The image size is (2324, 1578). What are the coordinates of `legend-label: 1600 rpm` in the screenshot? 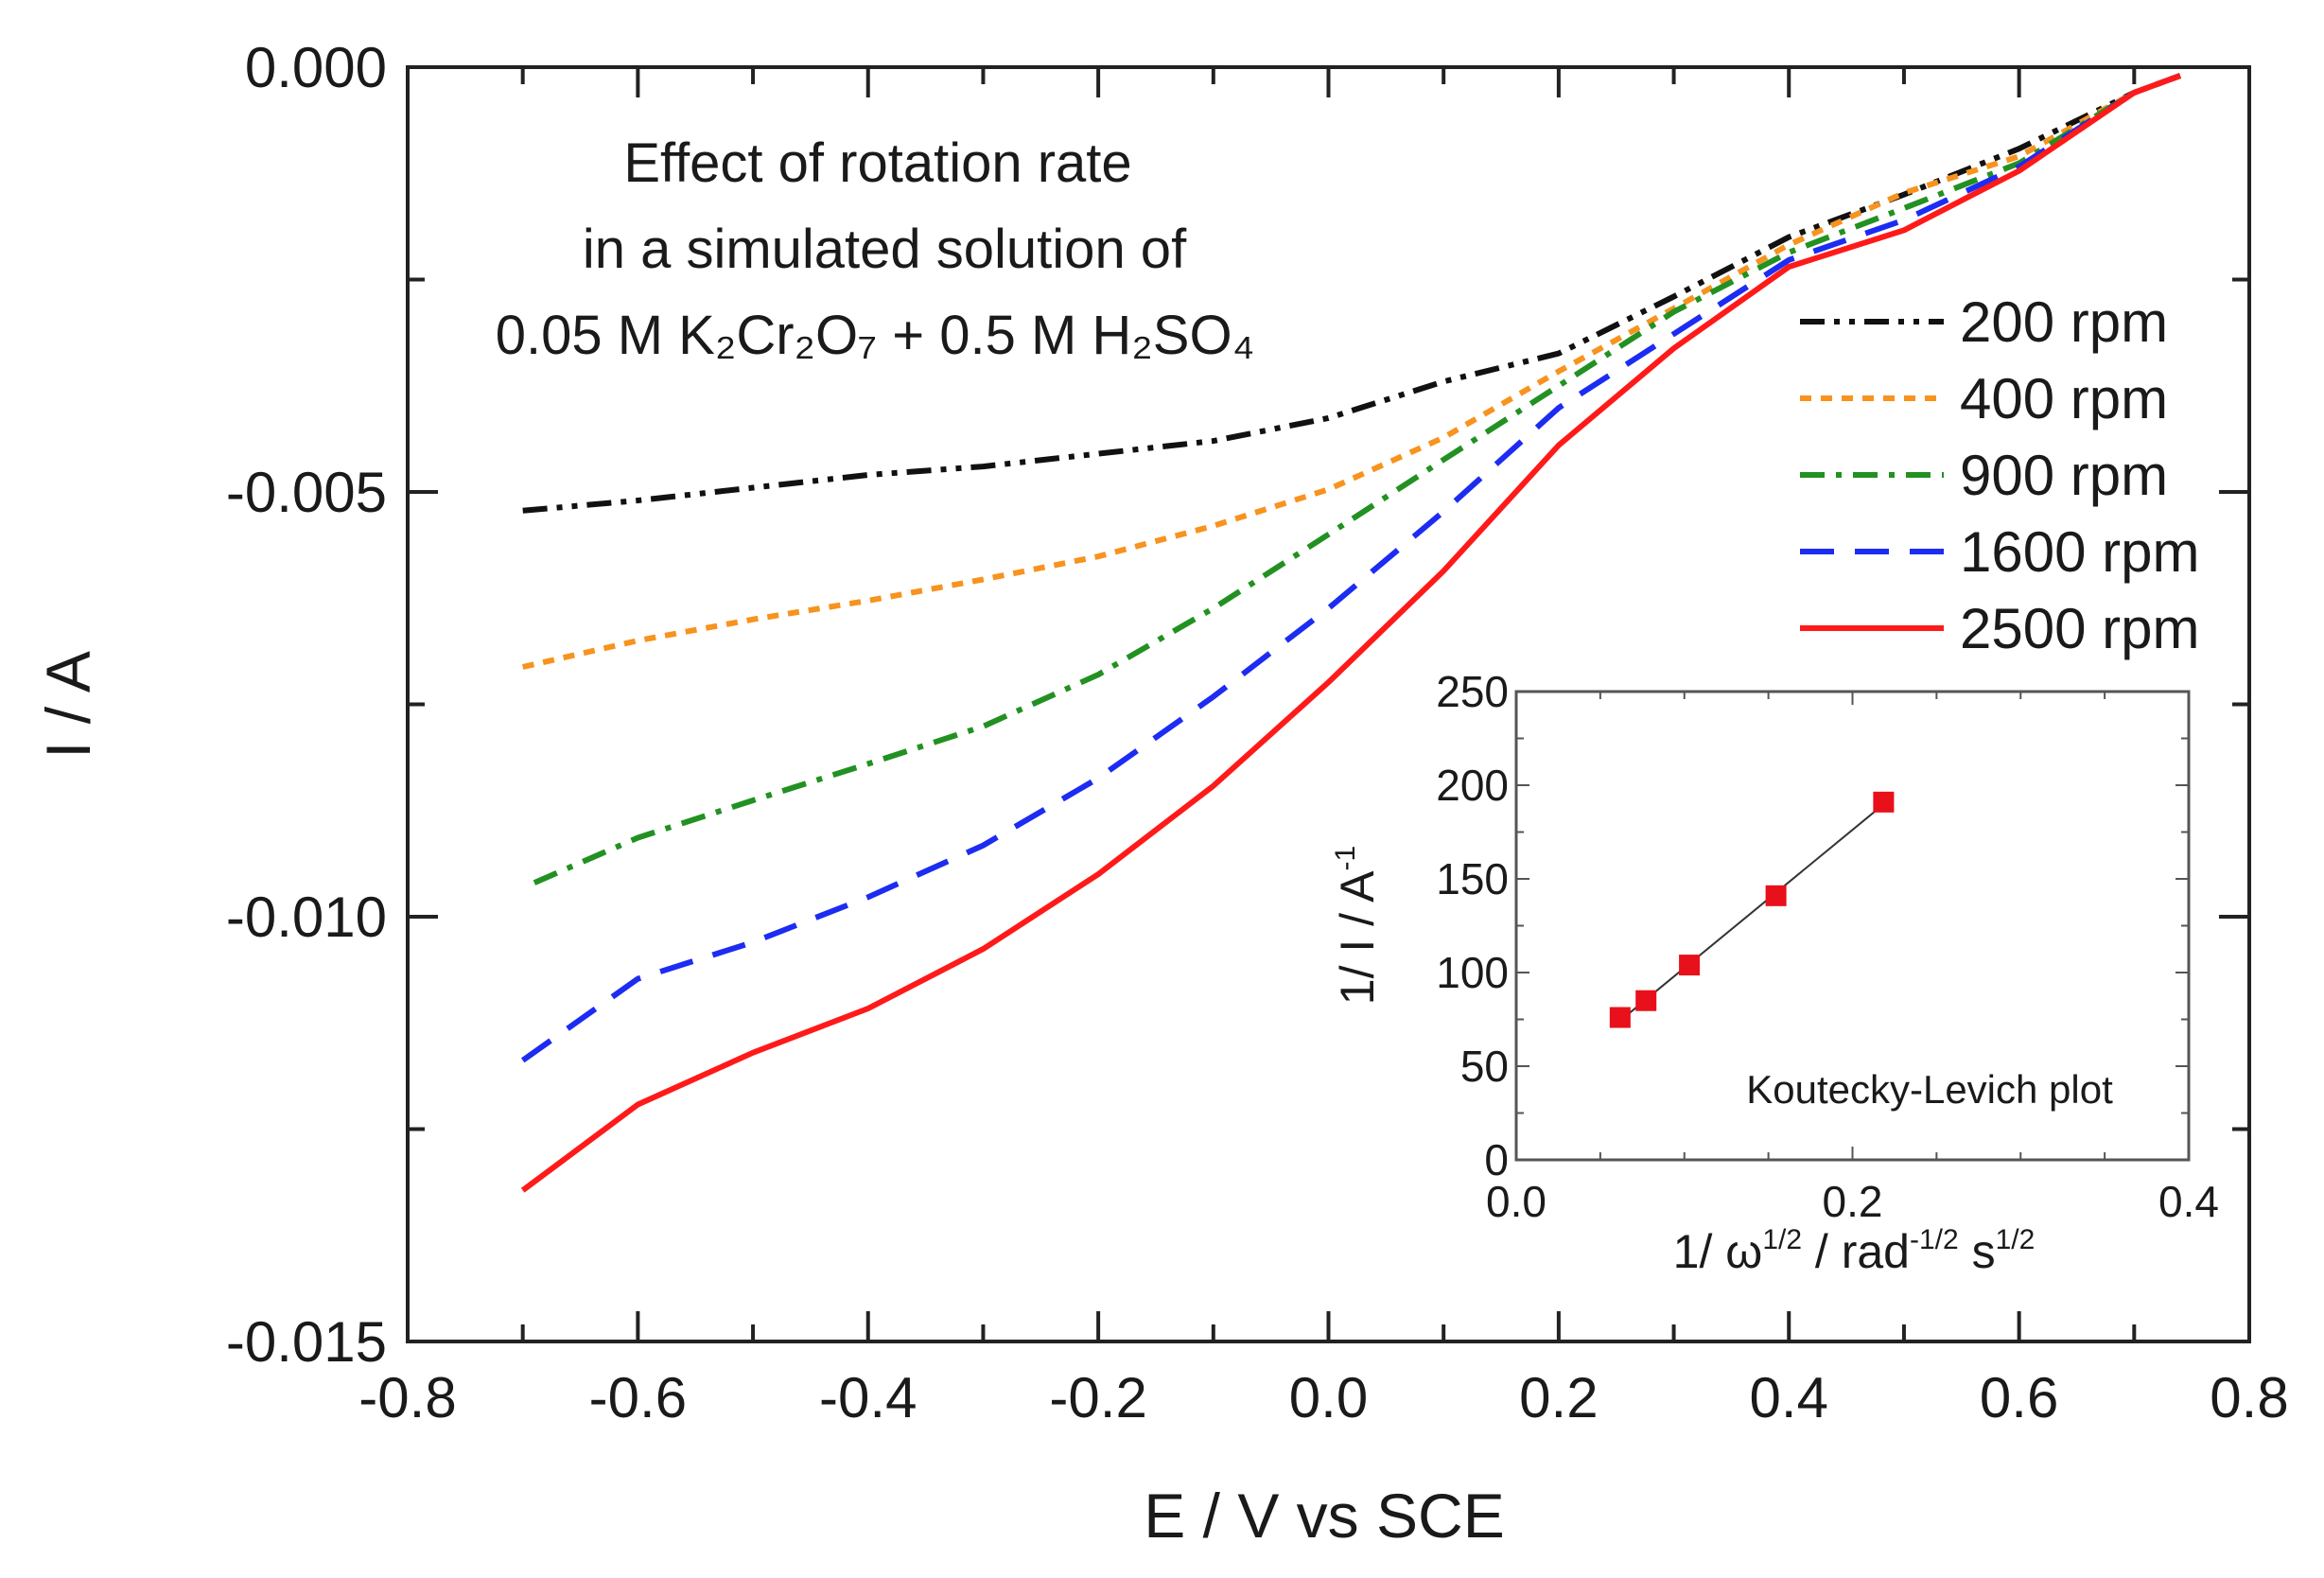 It's located at (2079, 552).